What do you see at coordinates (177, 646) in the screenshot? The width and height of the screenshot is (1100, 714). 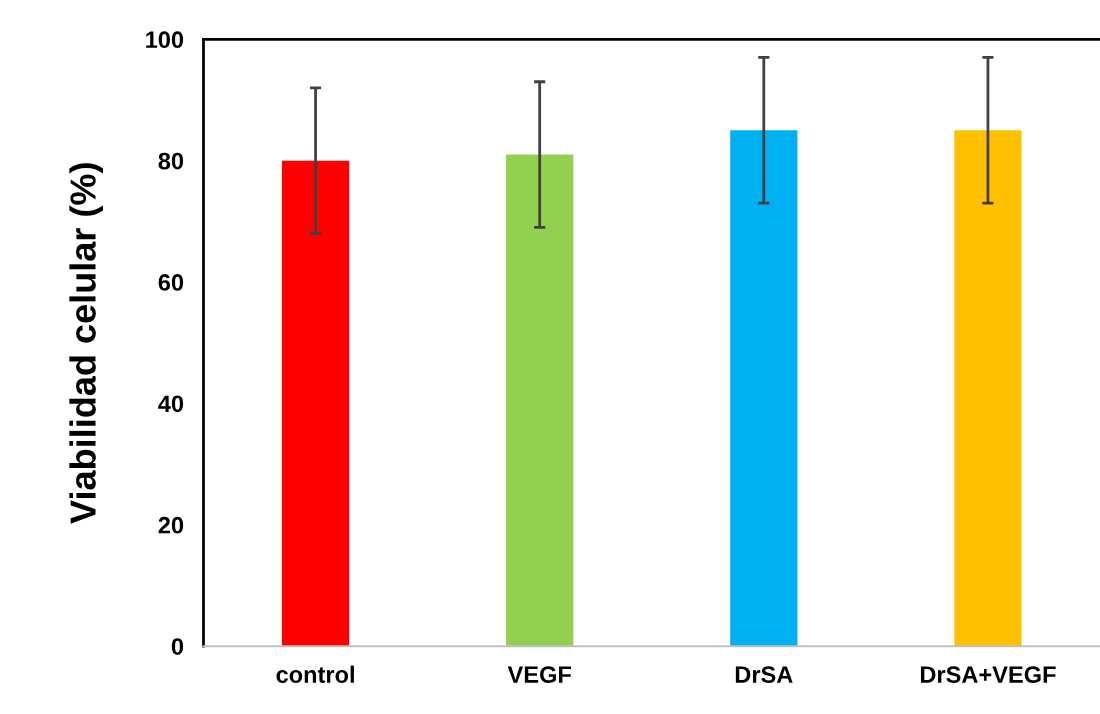 I see `y-tick-label: 0` at bounding box center [177, 646].